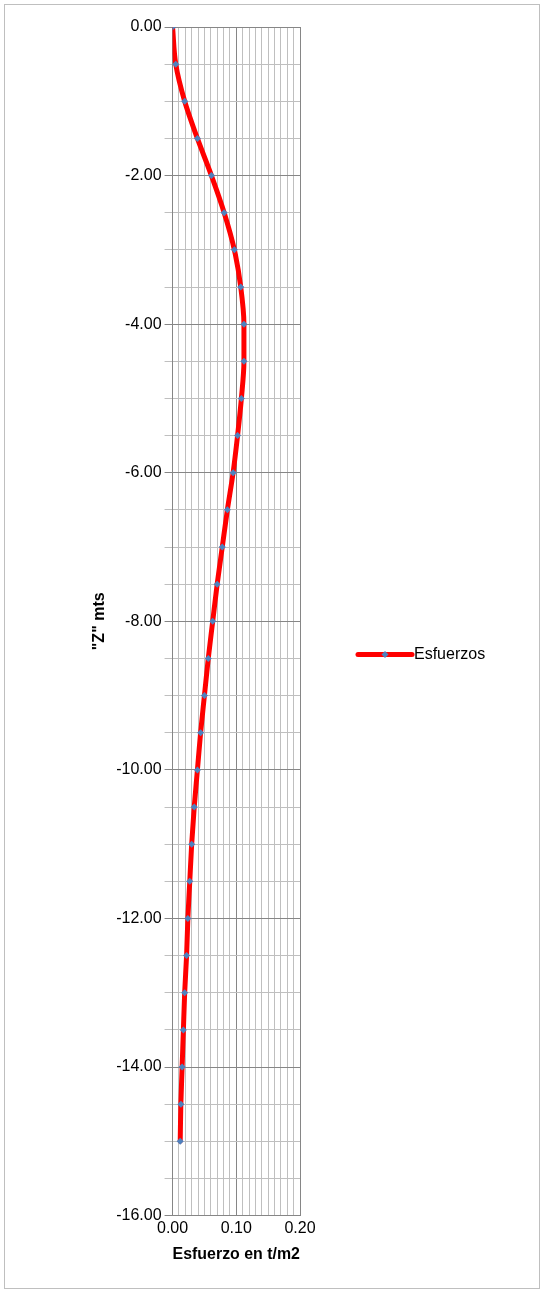 The width and height of the screenshot is (546, 1295). I want to click on y-tick-label: -6.00, so click(143, 472).